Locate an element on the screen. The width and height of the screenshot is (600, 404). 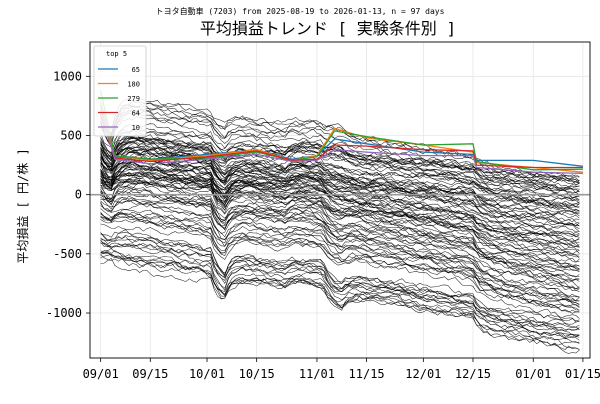
legend-box is located at coordinates (120, 91).